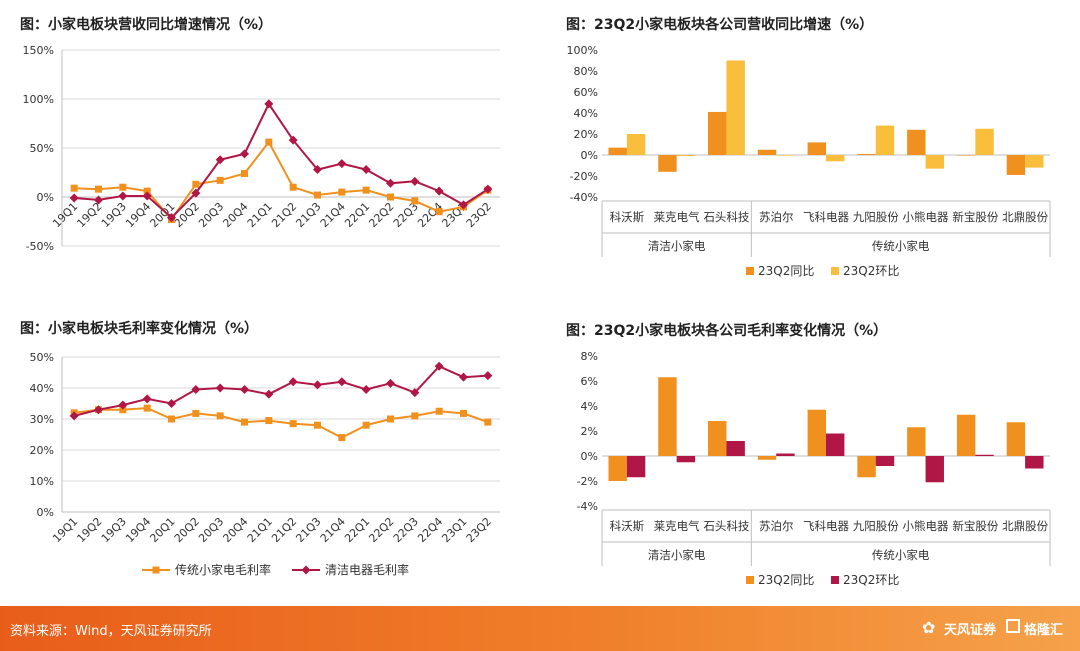 This screenshot has height=651, width=1080. What do you see at coordinates (454, 530) in the screenshot?
I see `x-tick-label: 23Q1` at bounding box center [454, 530].